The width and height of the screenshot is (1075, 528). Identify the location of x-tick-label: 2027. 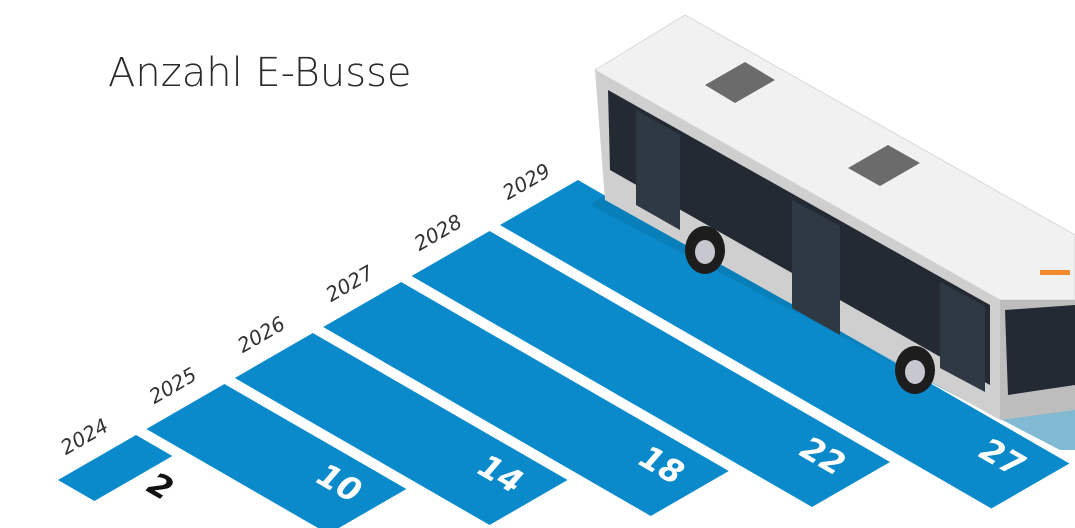
(350, 283).